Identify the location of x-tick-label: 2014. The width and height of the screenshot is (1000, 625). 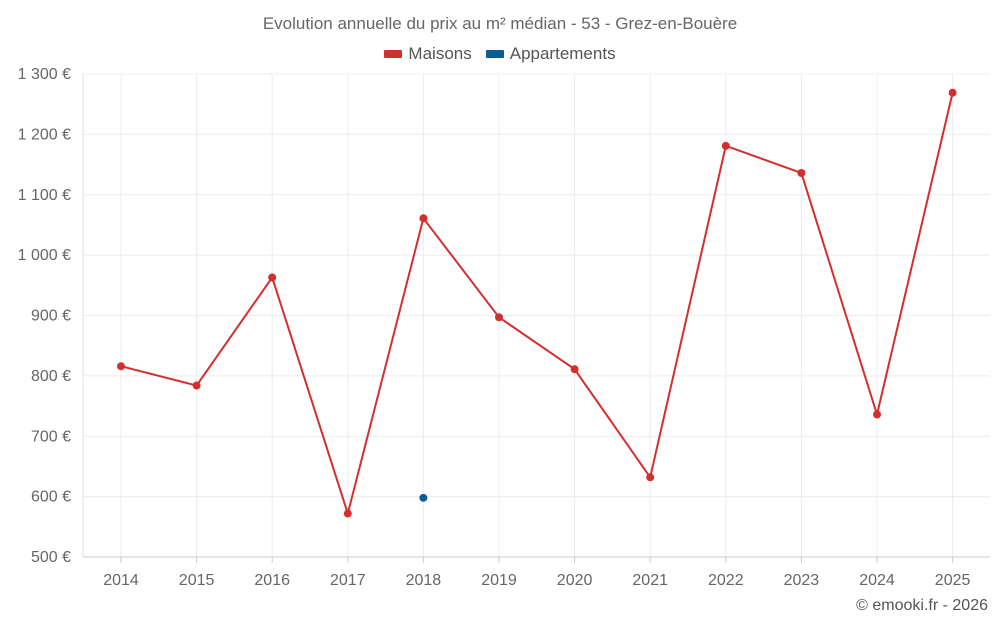
(121, 580).